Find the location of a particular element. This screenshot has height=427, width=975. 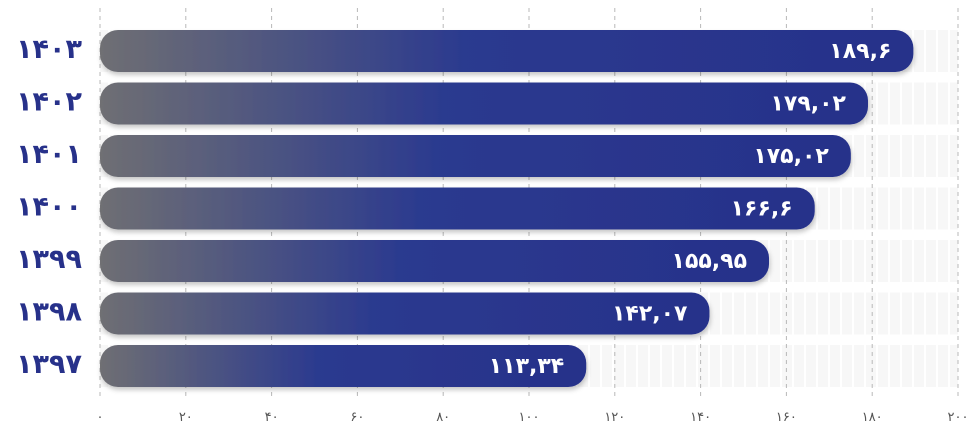

x-tick-label: ۸۰ is located at coordinates (443, 417).